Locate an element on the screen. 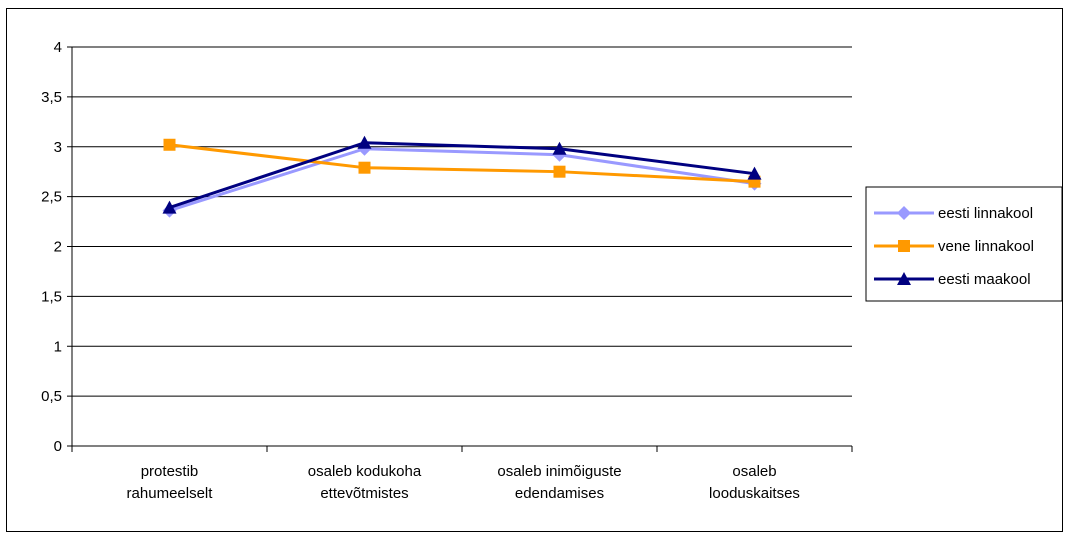 This screenshot has height=537, width=1068. legend-label: eesti maakool is located at coordinates (984, 279).